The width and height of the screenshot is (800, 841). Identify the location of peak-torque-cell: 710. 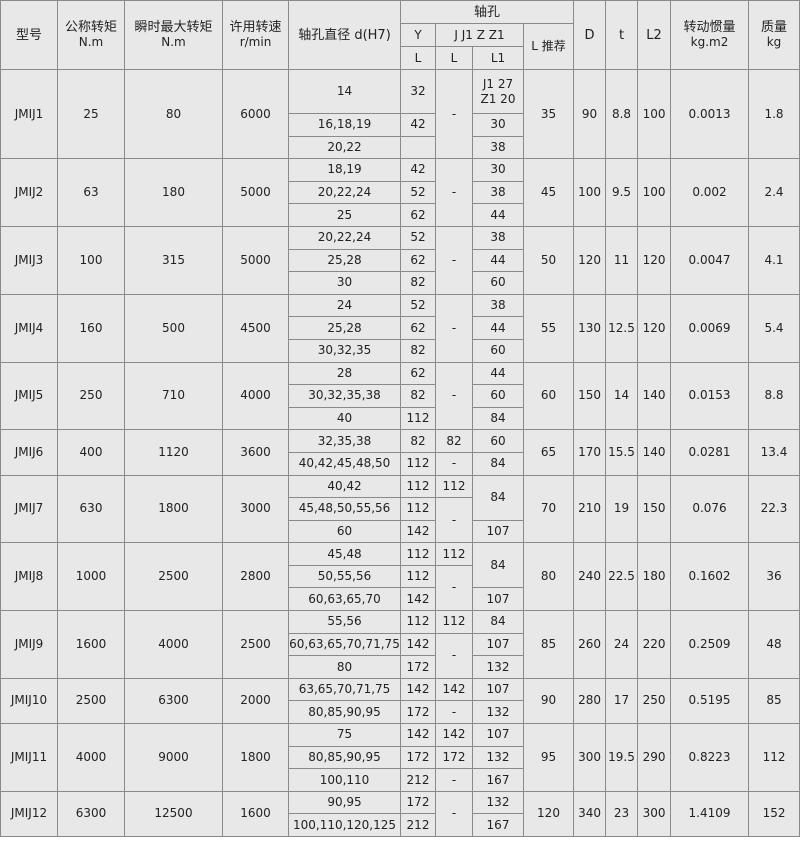
(173, 396).